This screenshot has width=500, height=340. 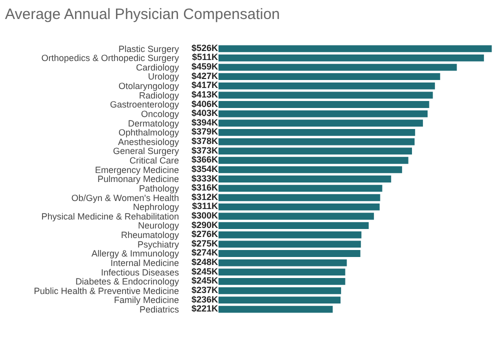 What do you see at coordinates (204, 243) in the screenshot?
I see `data-label: $275K` at bounding box center [204, 243].